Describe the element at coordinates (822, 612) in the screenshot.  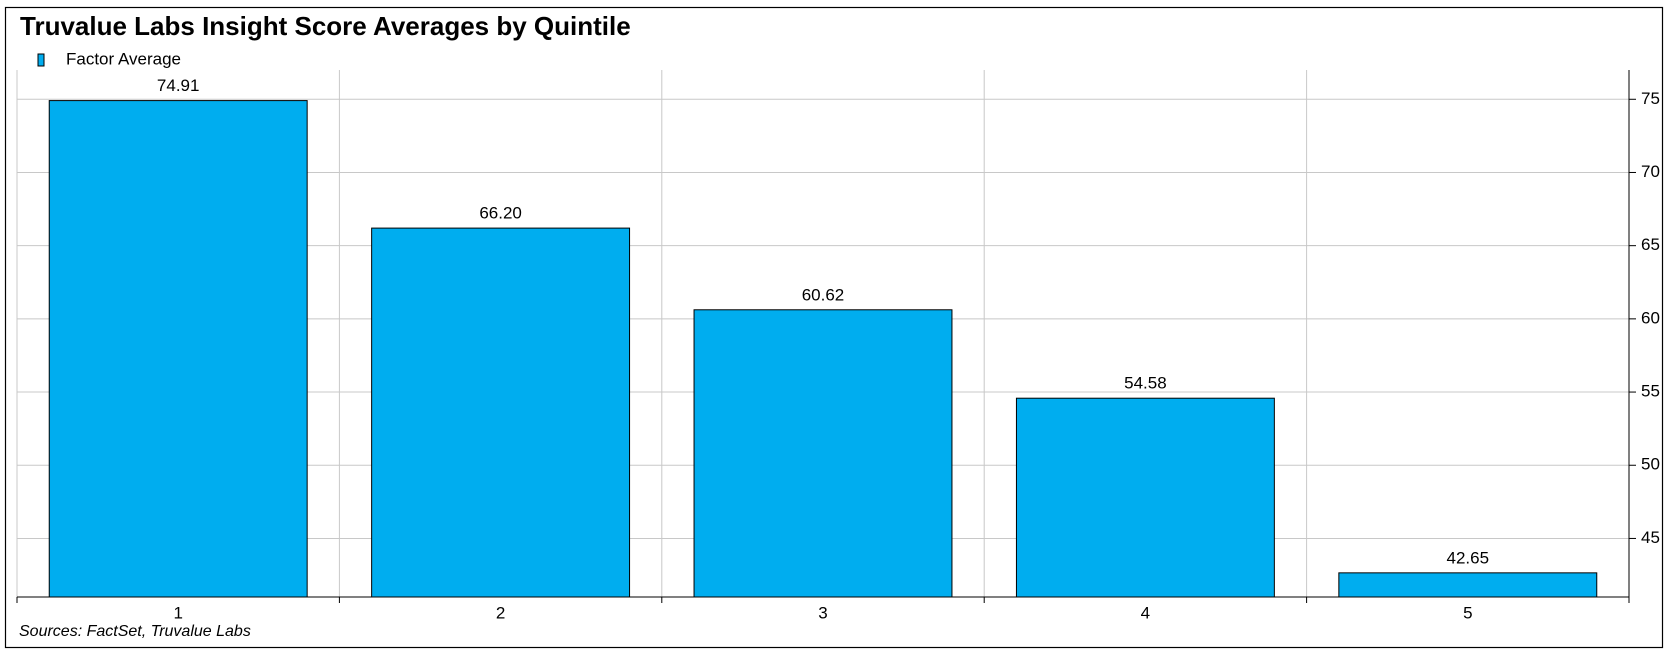
I see `x-tick-label: 3` at that location.